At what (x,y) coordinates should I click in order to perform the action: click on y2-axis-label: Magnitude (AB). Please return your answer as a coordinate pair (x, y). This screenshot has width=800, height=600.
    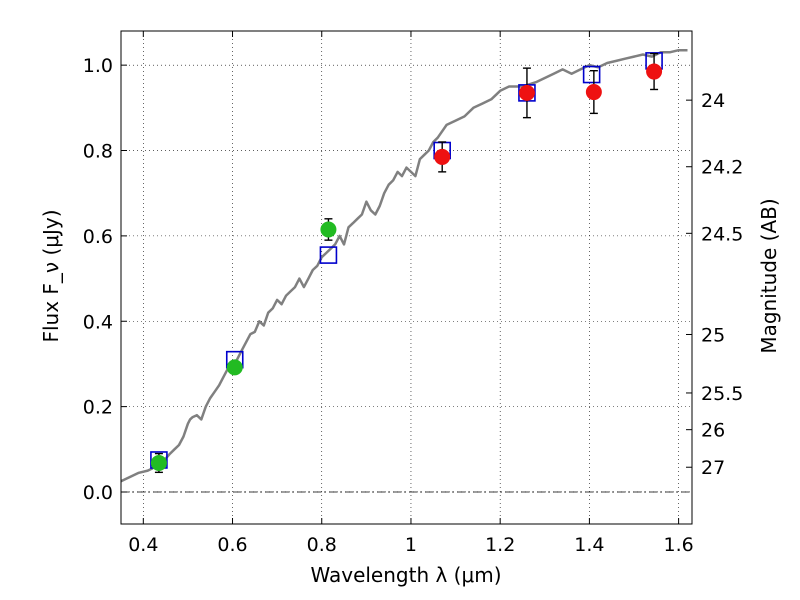
    Looking at the image, I should click on (769, 275).